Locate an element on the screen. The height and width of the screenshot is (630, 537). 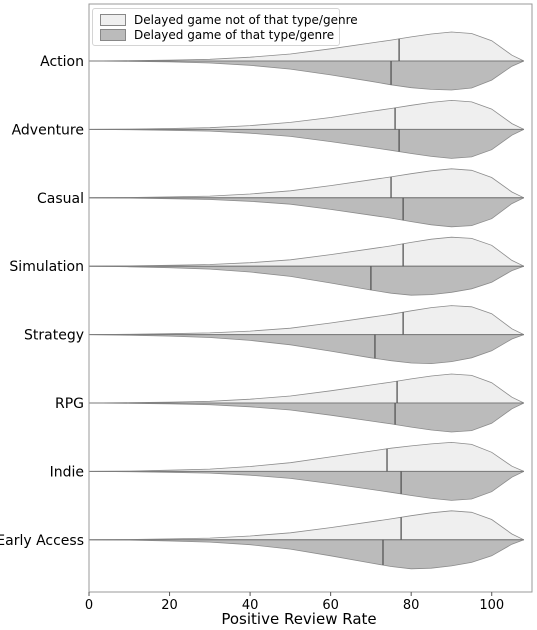
violin-lower-action is located at coordinates (306, 75).